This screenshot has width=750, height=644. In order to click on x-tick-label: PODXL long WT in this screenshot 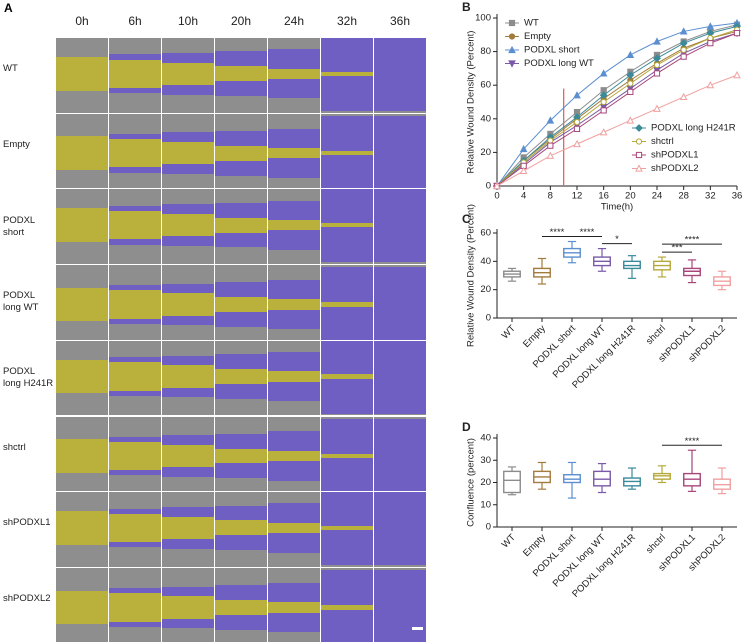, I will do `click(579, 351)`.